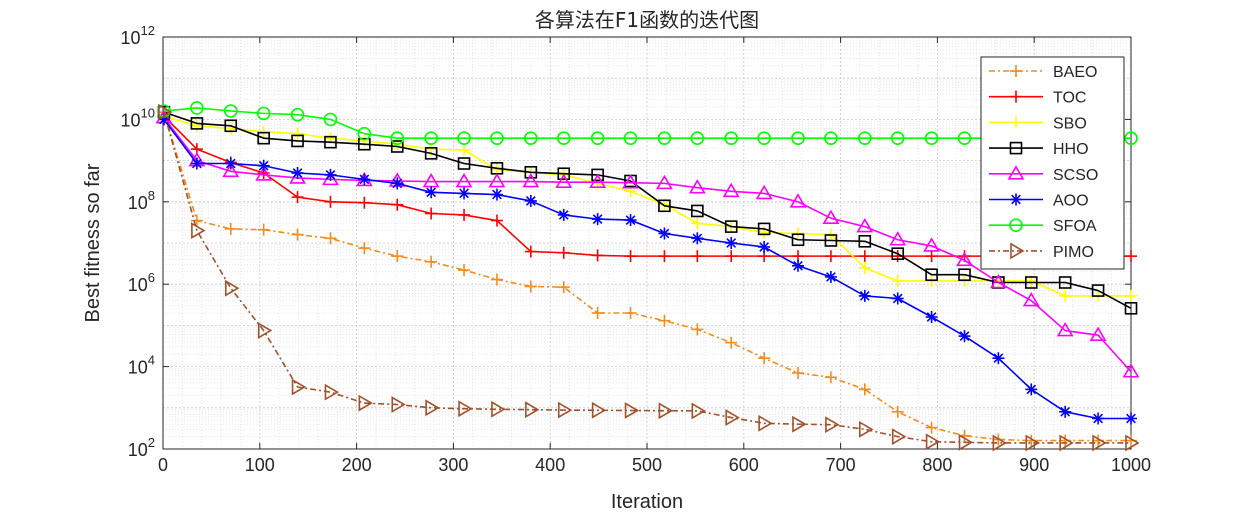 Image resolution: width=1250 pixels, height=516 pixels. Describe the element at coordinates (550, 465) in the screenshot. I see `x-tick-label: 400` at that location.